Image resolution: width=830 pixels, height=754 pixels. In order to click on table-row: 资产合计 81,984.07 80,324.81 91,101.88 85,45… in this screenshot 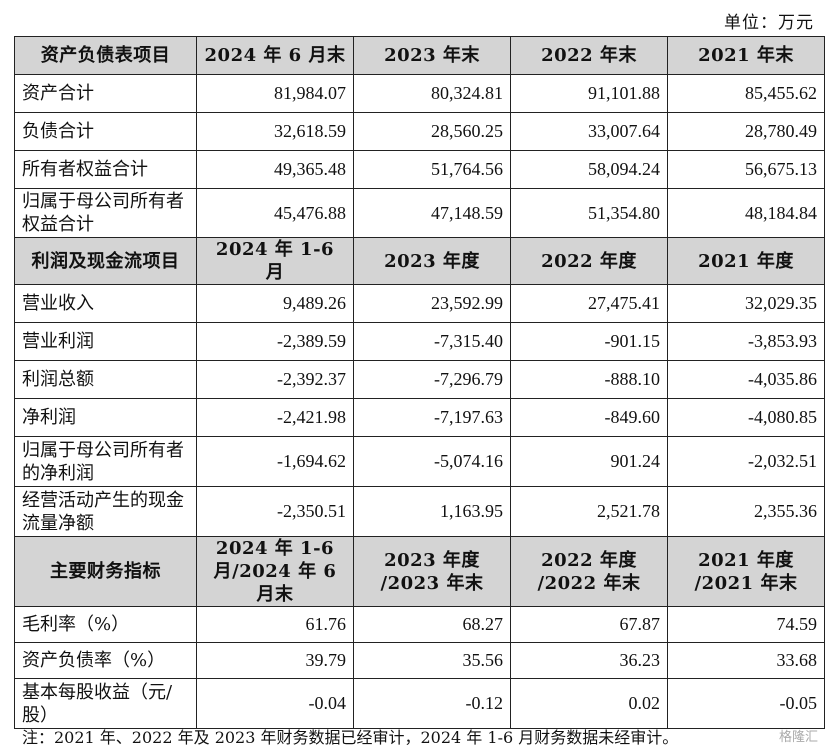, I will do `click(419, 93)`.